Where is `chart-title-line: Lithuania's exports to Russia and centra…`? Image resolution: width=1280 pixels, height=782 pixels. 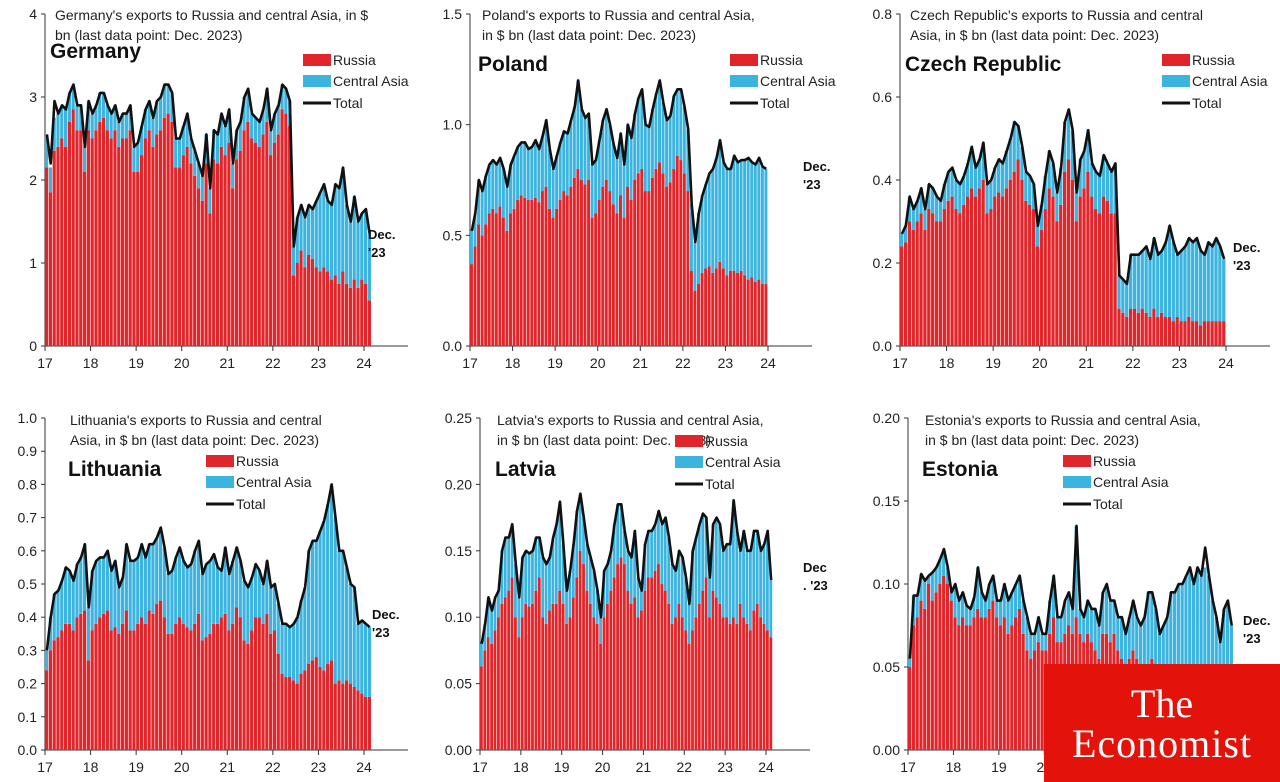 chart-title-line: Lithuania's exports to Russia and centra… is located at coordinates (196, 420).